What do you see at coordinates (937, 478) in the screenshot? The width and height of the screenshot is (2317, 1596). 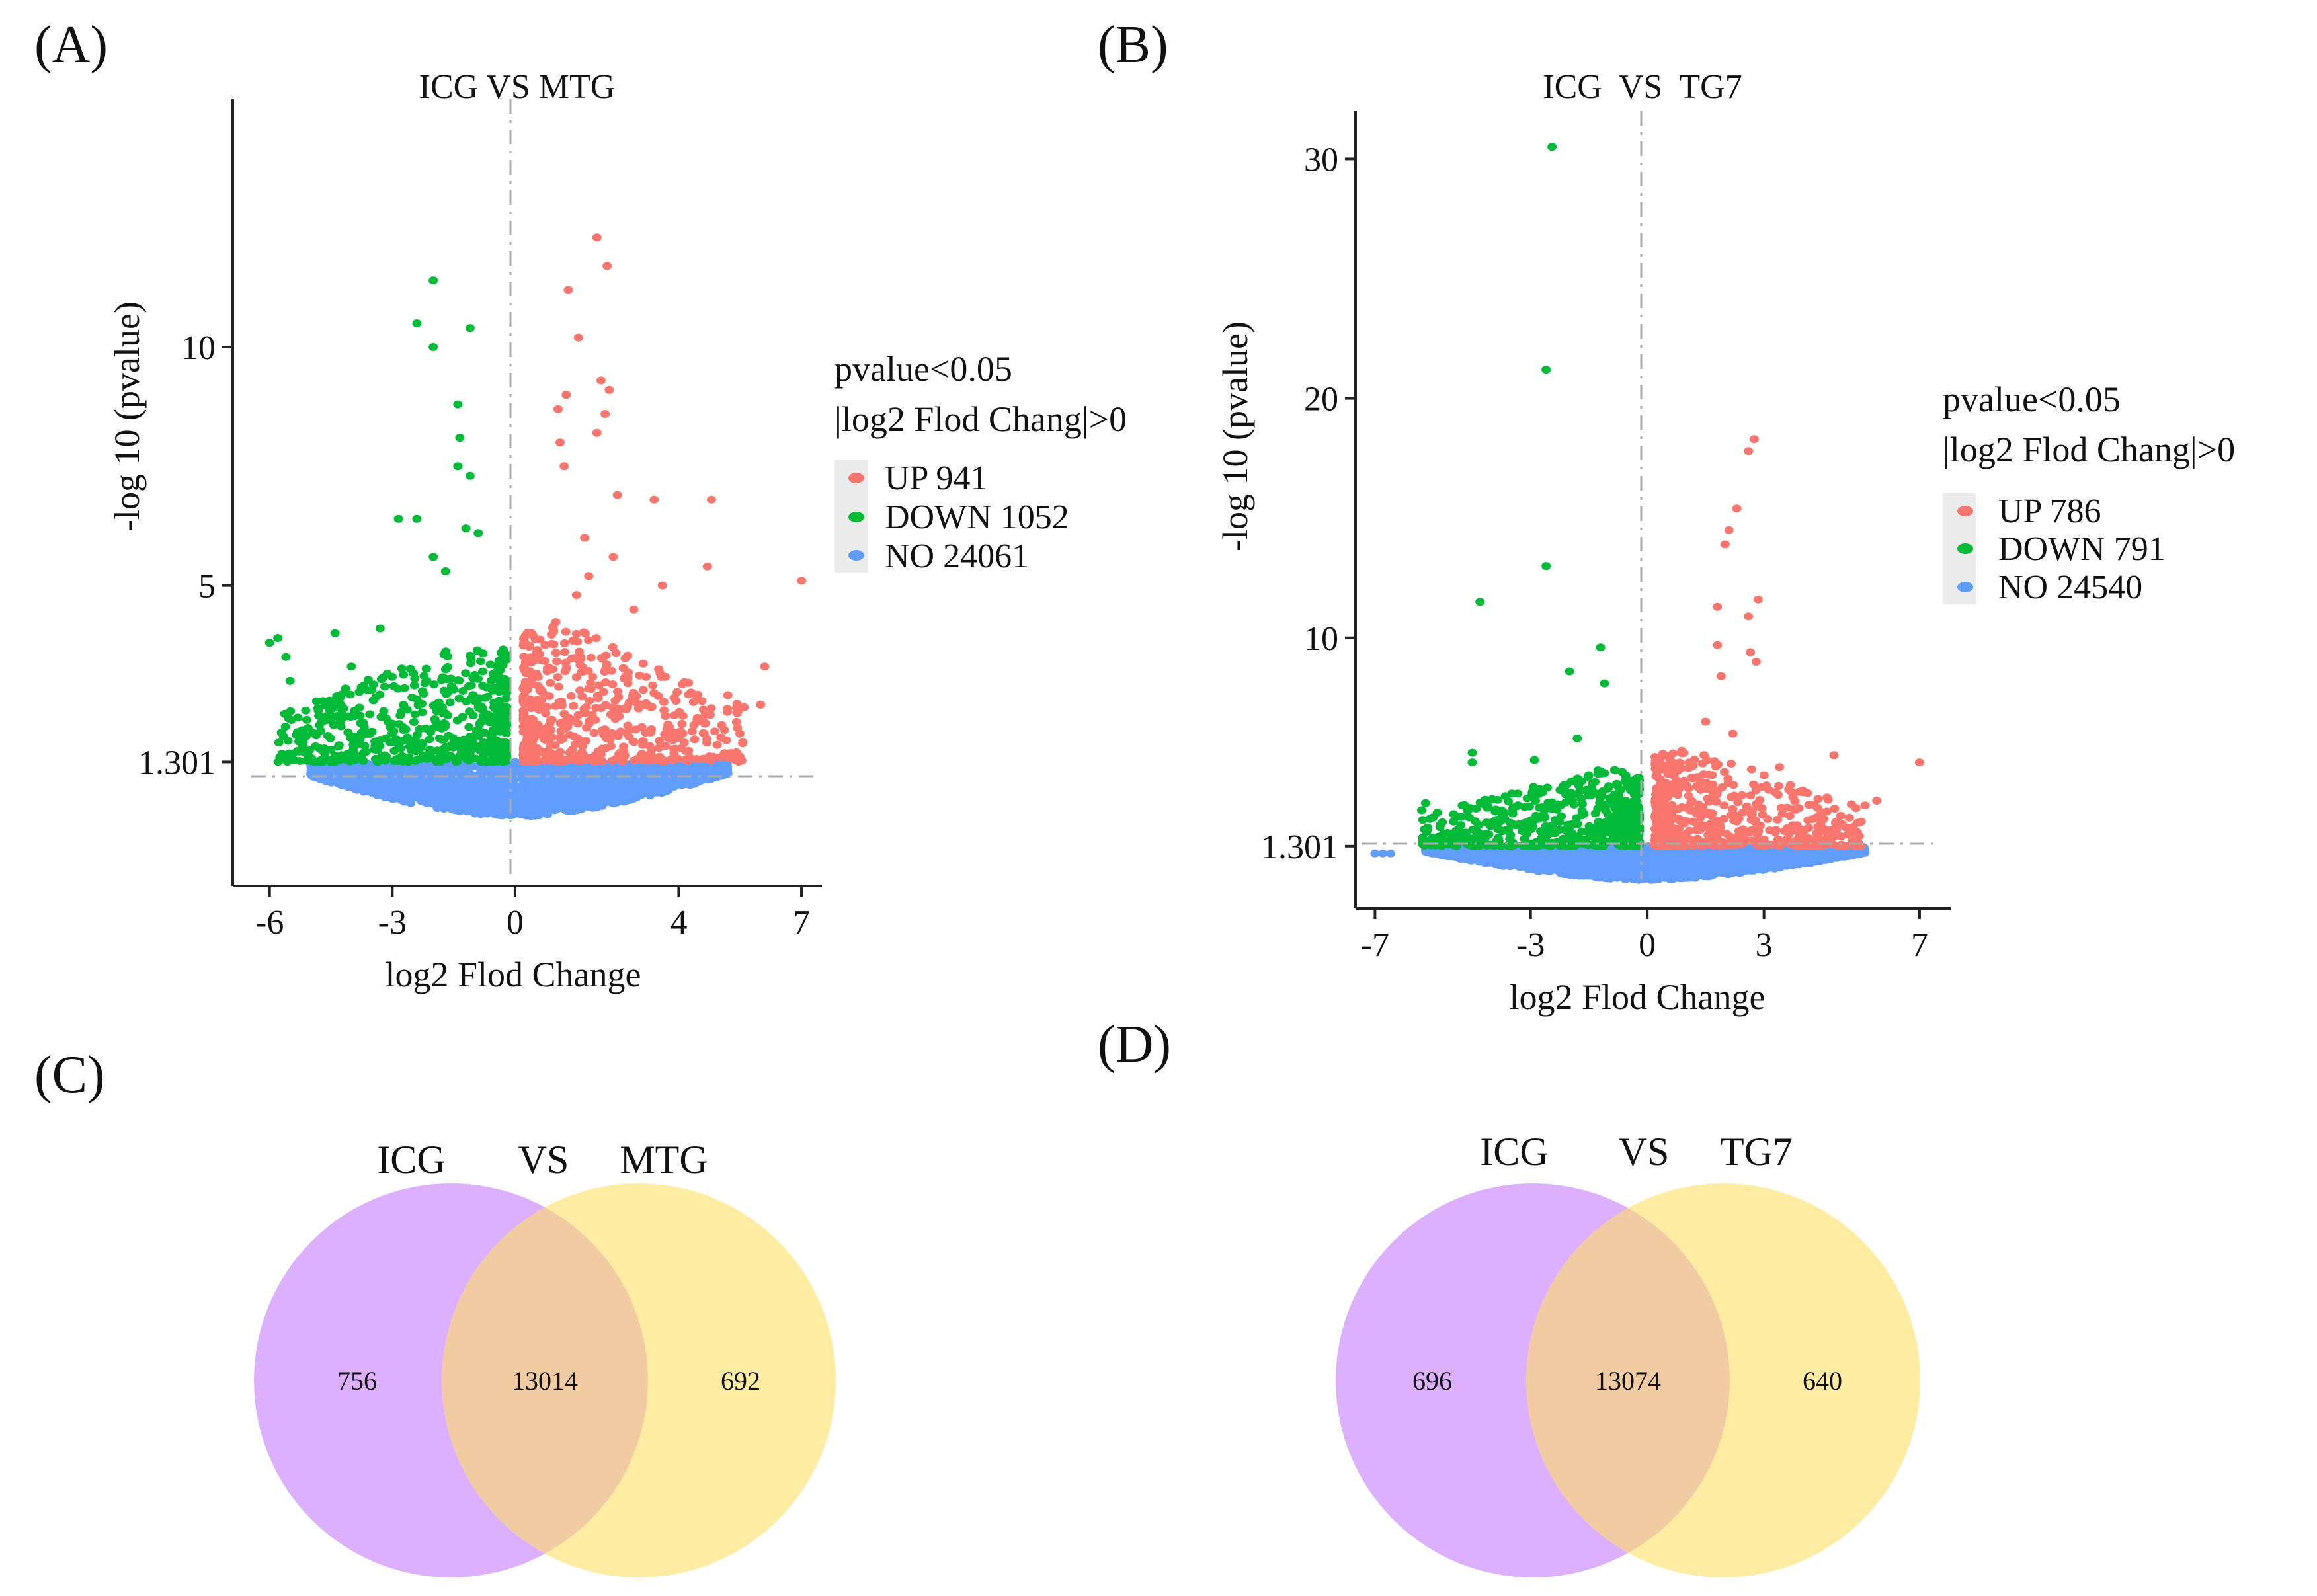 I see `legend-up-label: UP 941` at bounding box center [937, 478].